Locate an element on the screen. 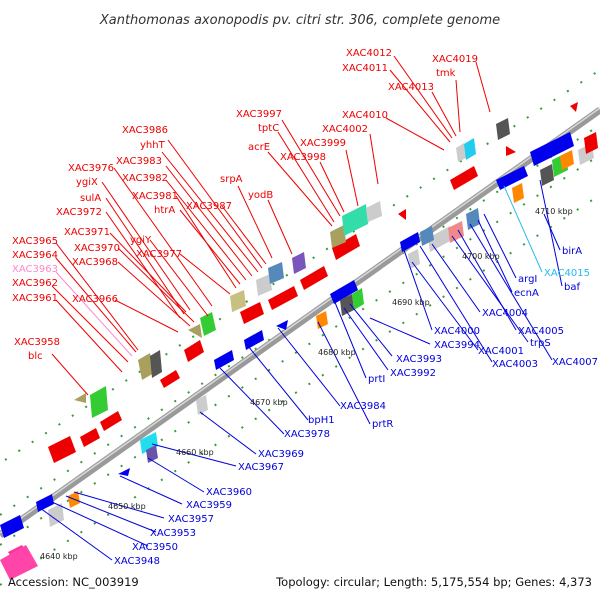 The height and width of the screenshot is (600, 600). gene-label: XAC3967 is located at coordinates (261, 467).